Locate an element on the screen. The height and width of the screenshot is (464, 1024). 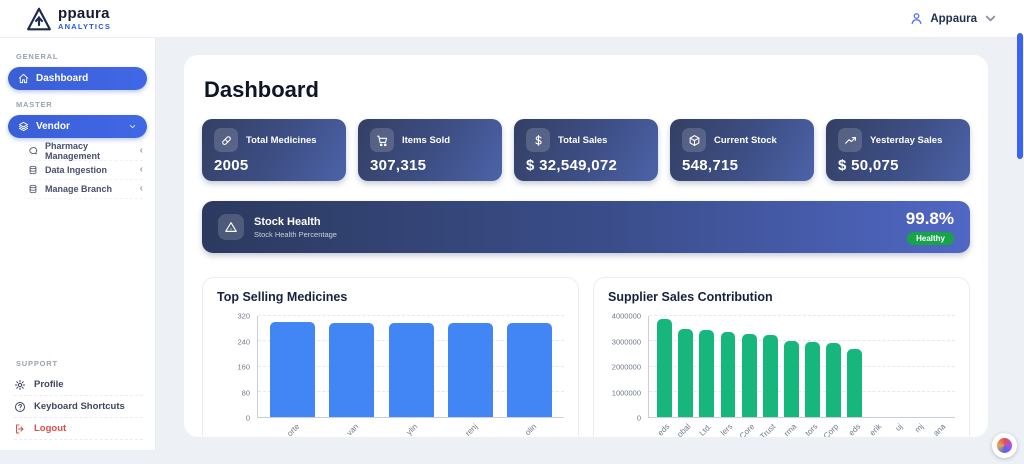
sidebar-item-label: Keyboard Shortcuts is located at coordinates (79, 406).